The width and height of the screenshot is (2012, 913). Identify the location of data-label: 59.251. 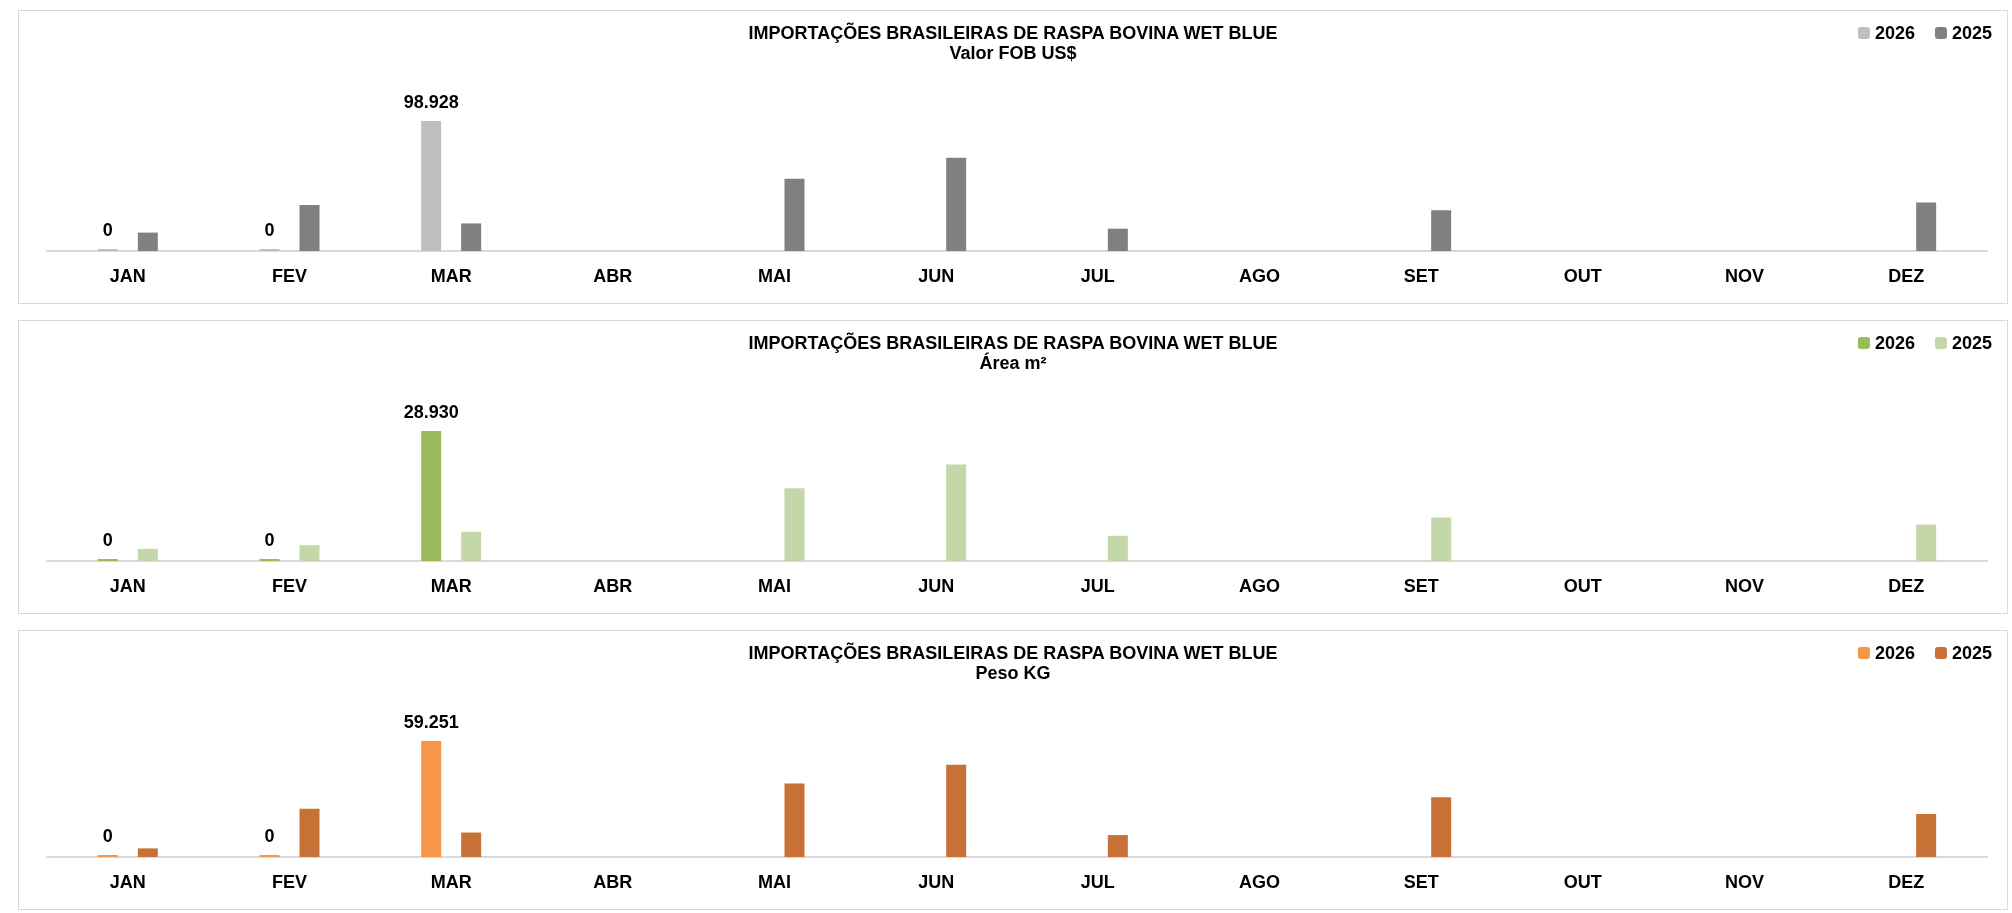
(431, 722).